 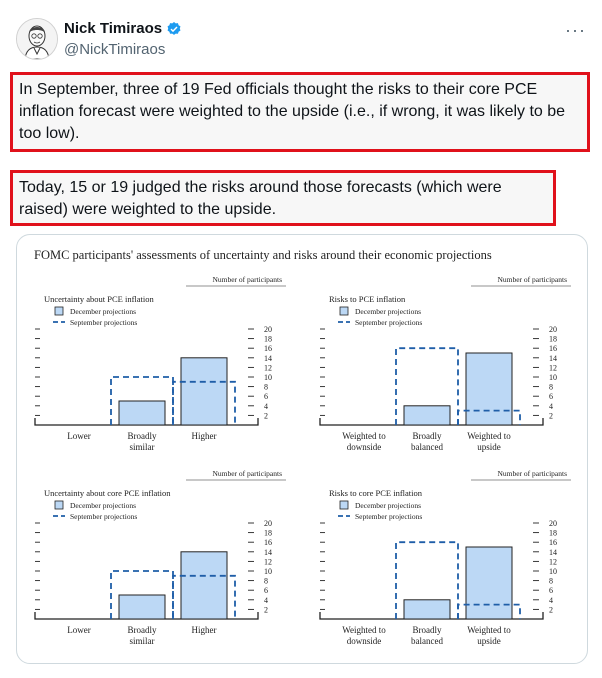 I want to click on category-label-3: Weighted to upside, so click(x=489, y=635).